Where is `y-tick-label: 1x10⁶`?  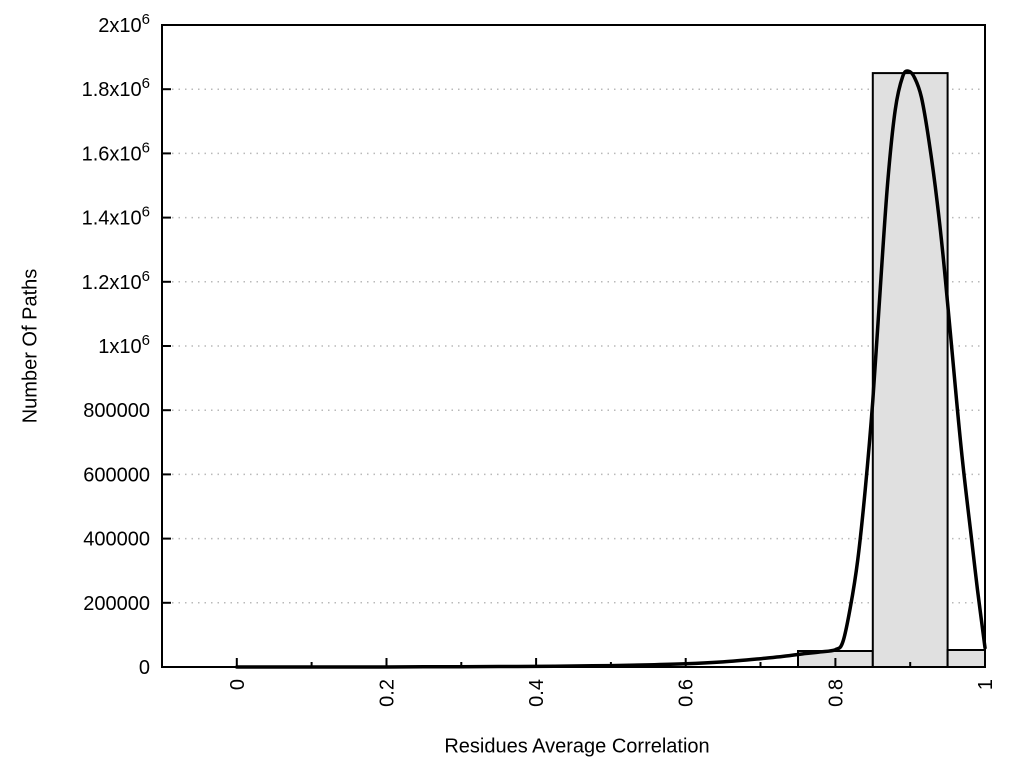 y-tick-label: 1x10⁶ is located at coordinates (124, 345).